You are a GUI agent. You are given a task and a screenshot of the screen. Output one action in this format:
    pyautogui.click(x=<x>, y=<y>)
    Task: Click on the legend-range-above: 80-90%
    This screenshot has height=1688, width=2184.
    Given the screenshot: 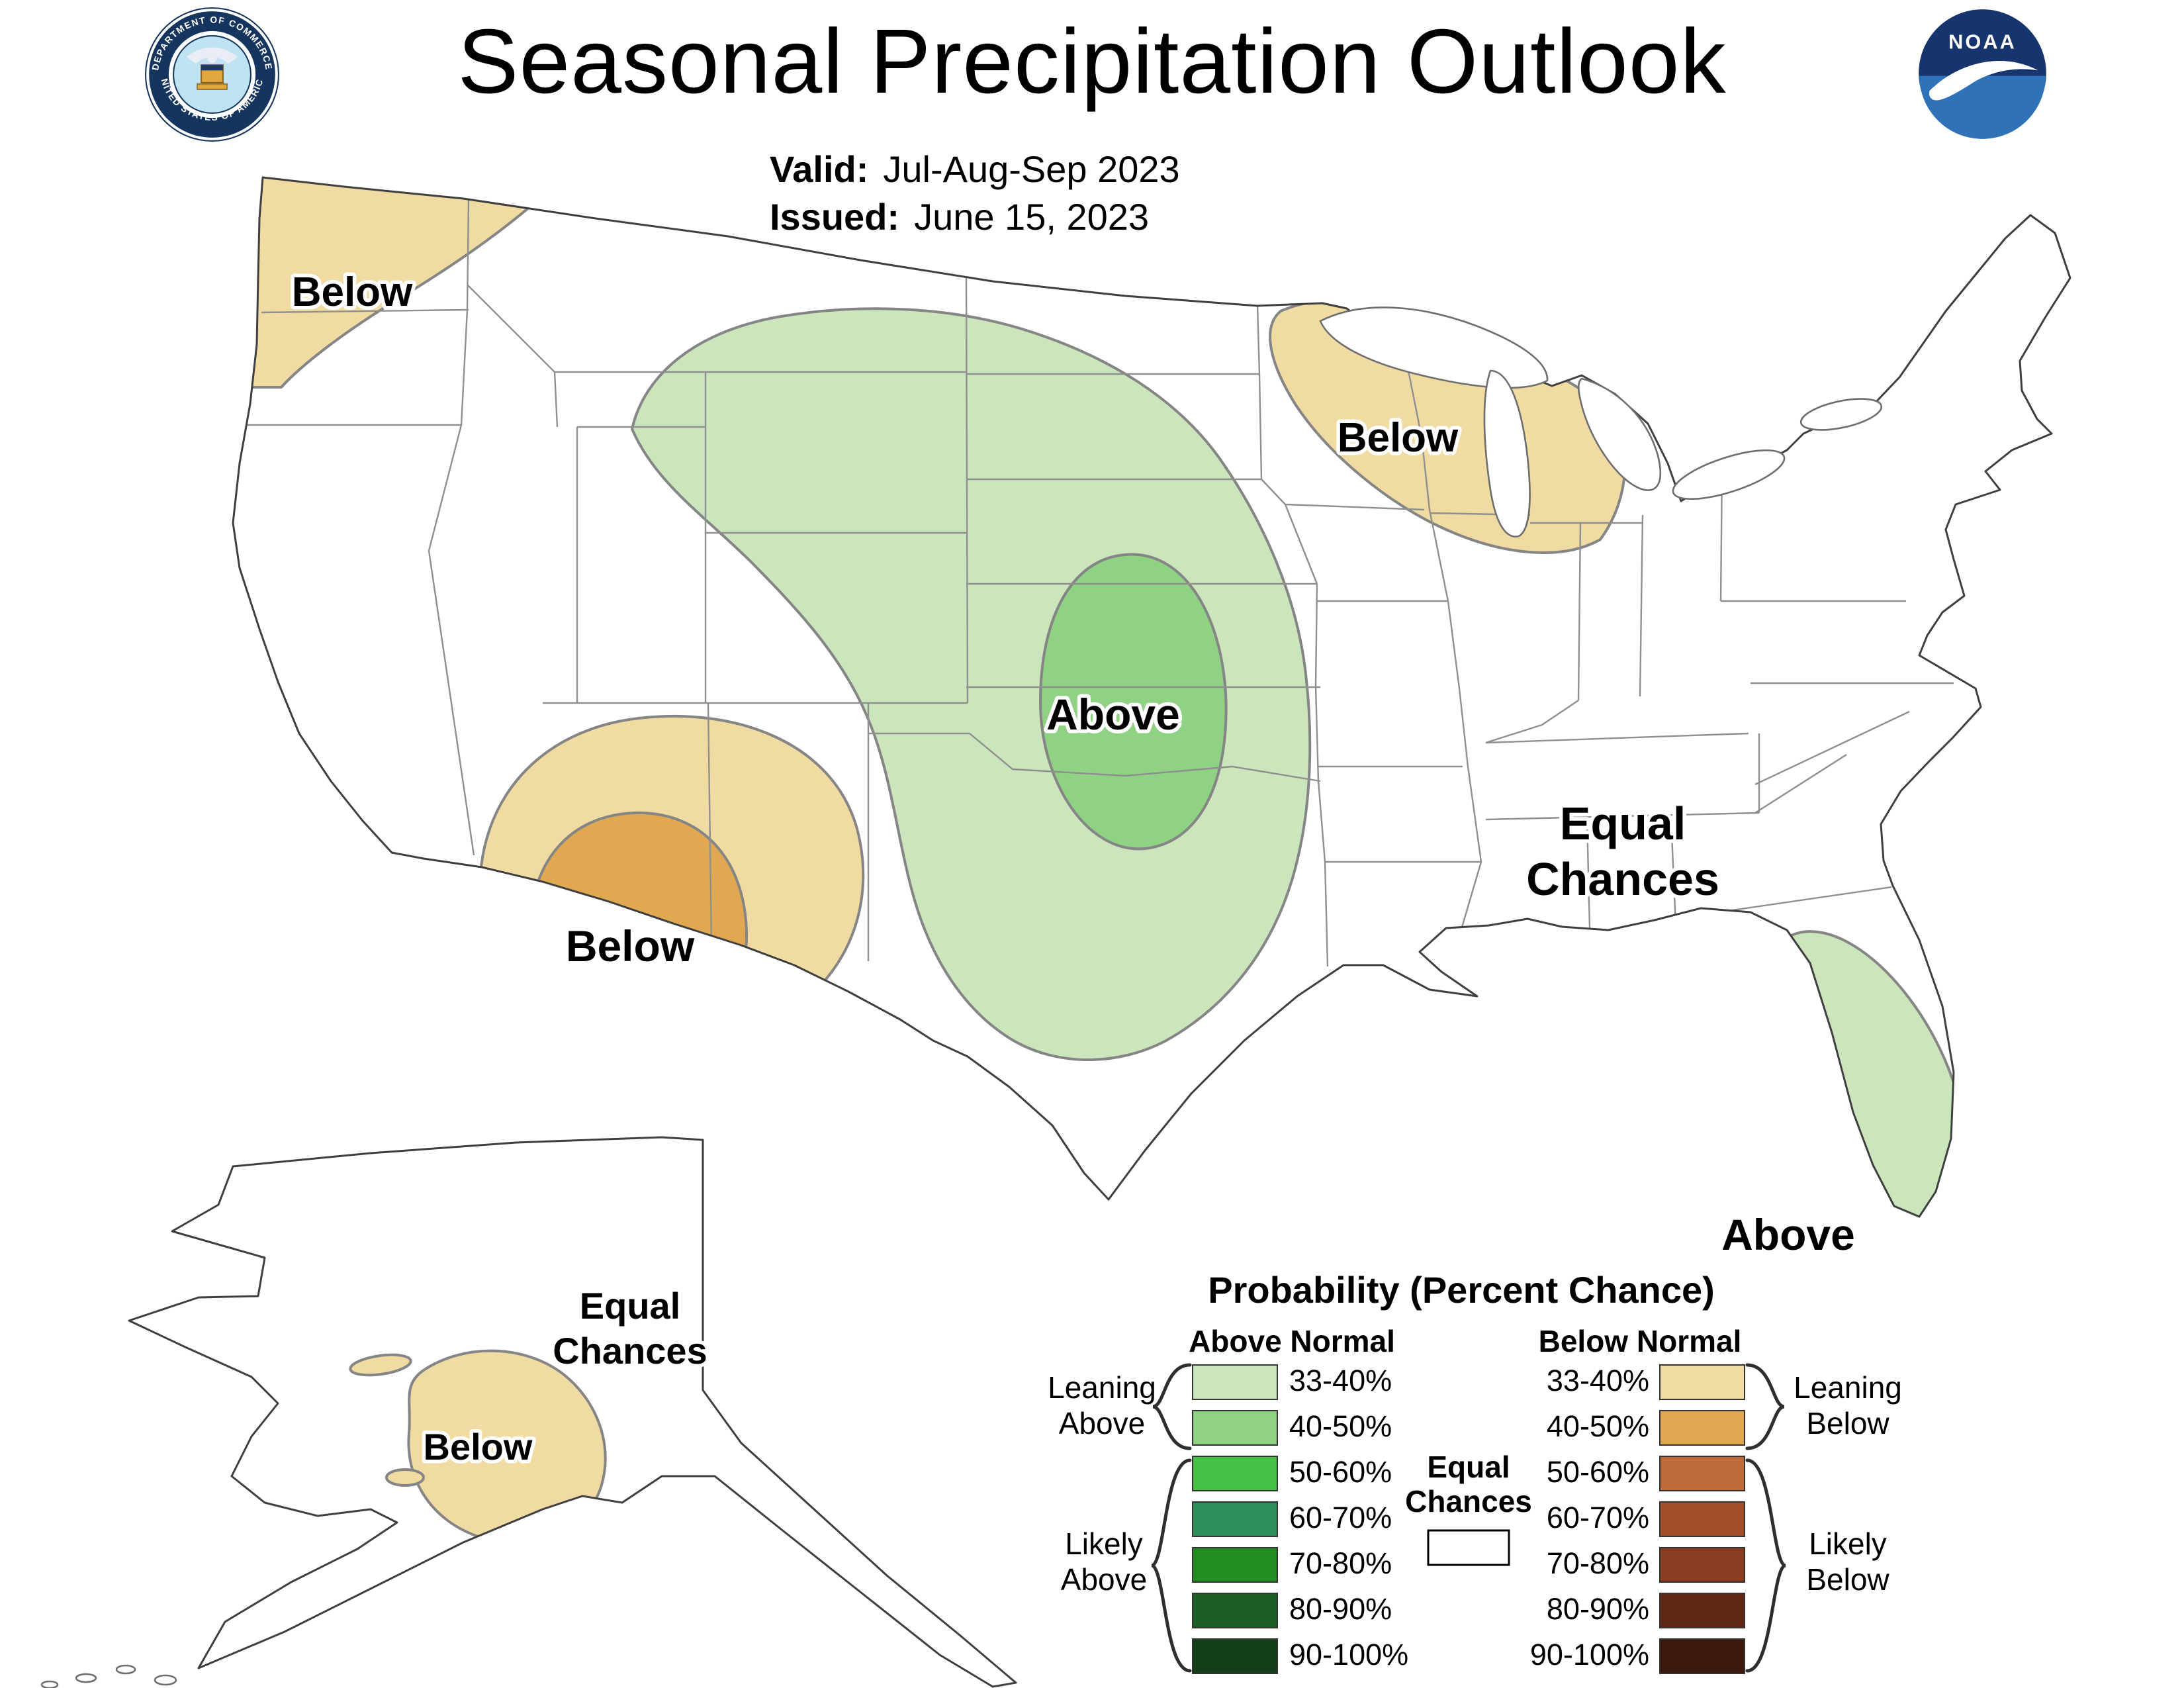 What is the action you would take?
    pyautogui.click(x=1341, y=1609)
    